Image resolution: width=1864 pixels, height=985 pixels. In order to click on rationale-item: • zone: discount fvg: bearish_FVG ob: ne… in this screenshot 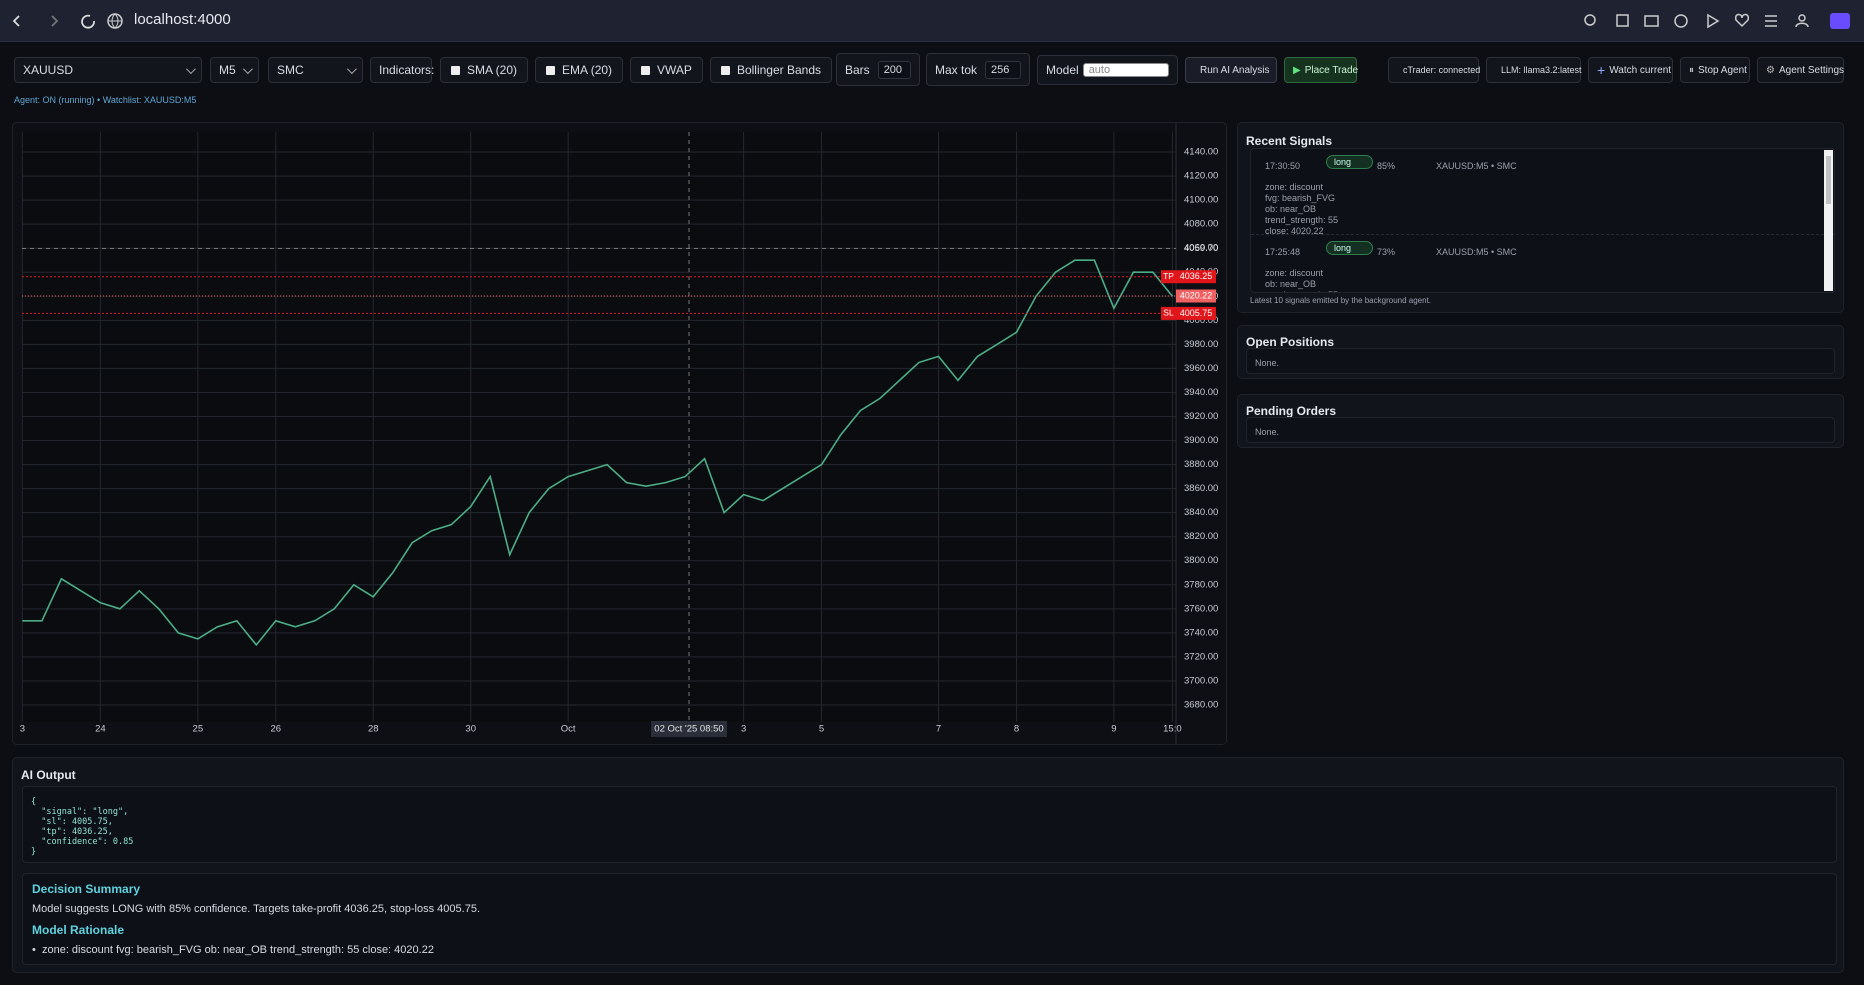, I will do `click(233, 950)`.